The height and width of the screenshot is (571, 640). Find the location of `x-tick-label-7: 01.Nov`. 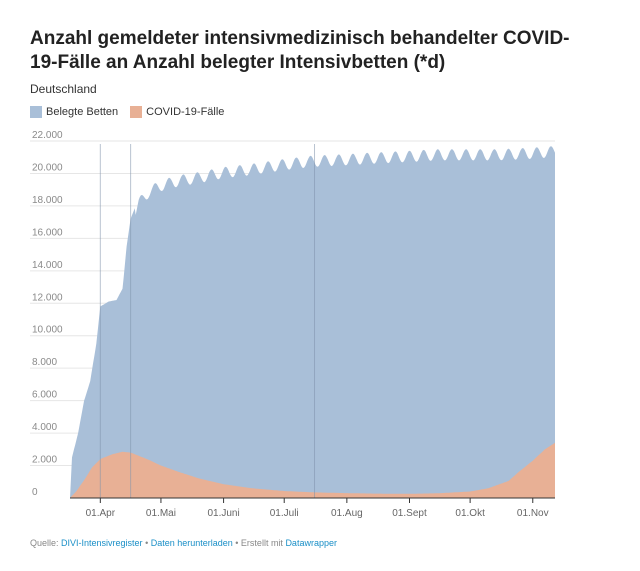

x-tick-label-7: 01.Nov is located at coordinates (533, 513).